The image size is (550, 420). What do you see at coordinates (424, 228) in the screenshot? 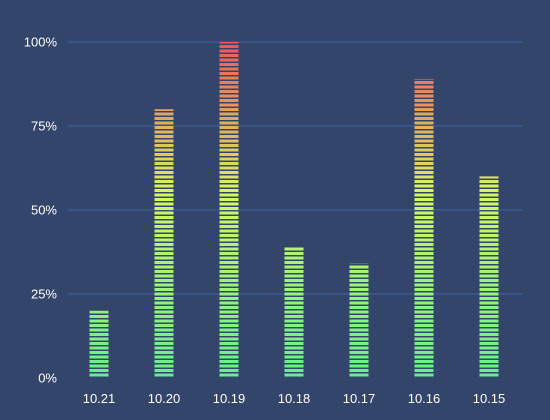
I see `bar-10.16` at bounding box center [424, 228].